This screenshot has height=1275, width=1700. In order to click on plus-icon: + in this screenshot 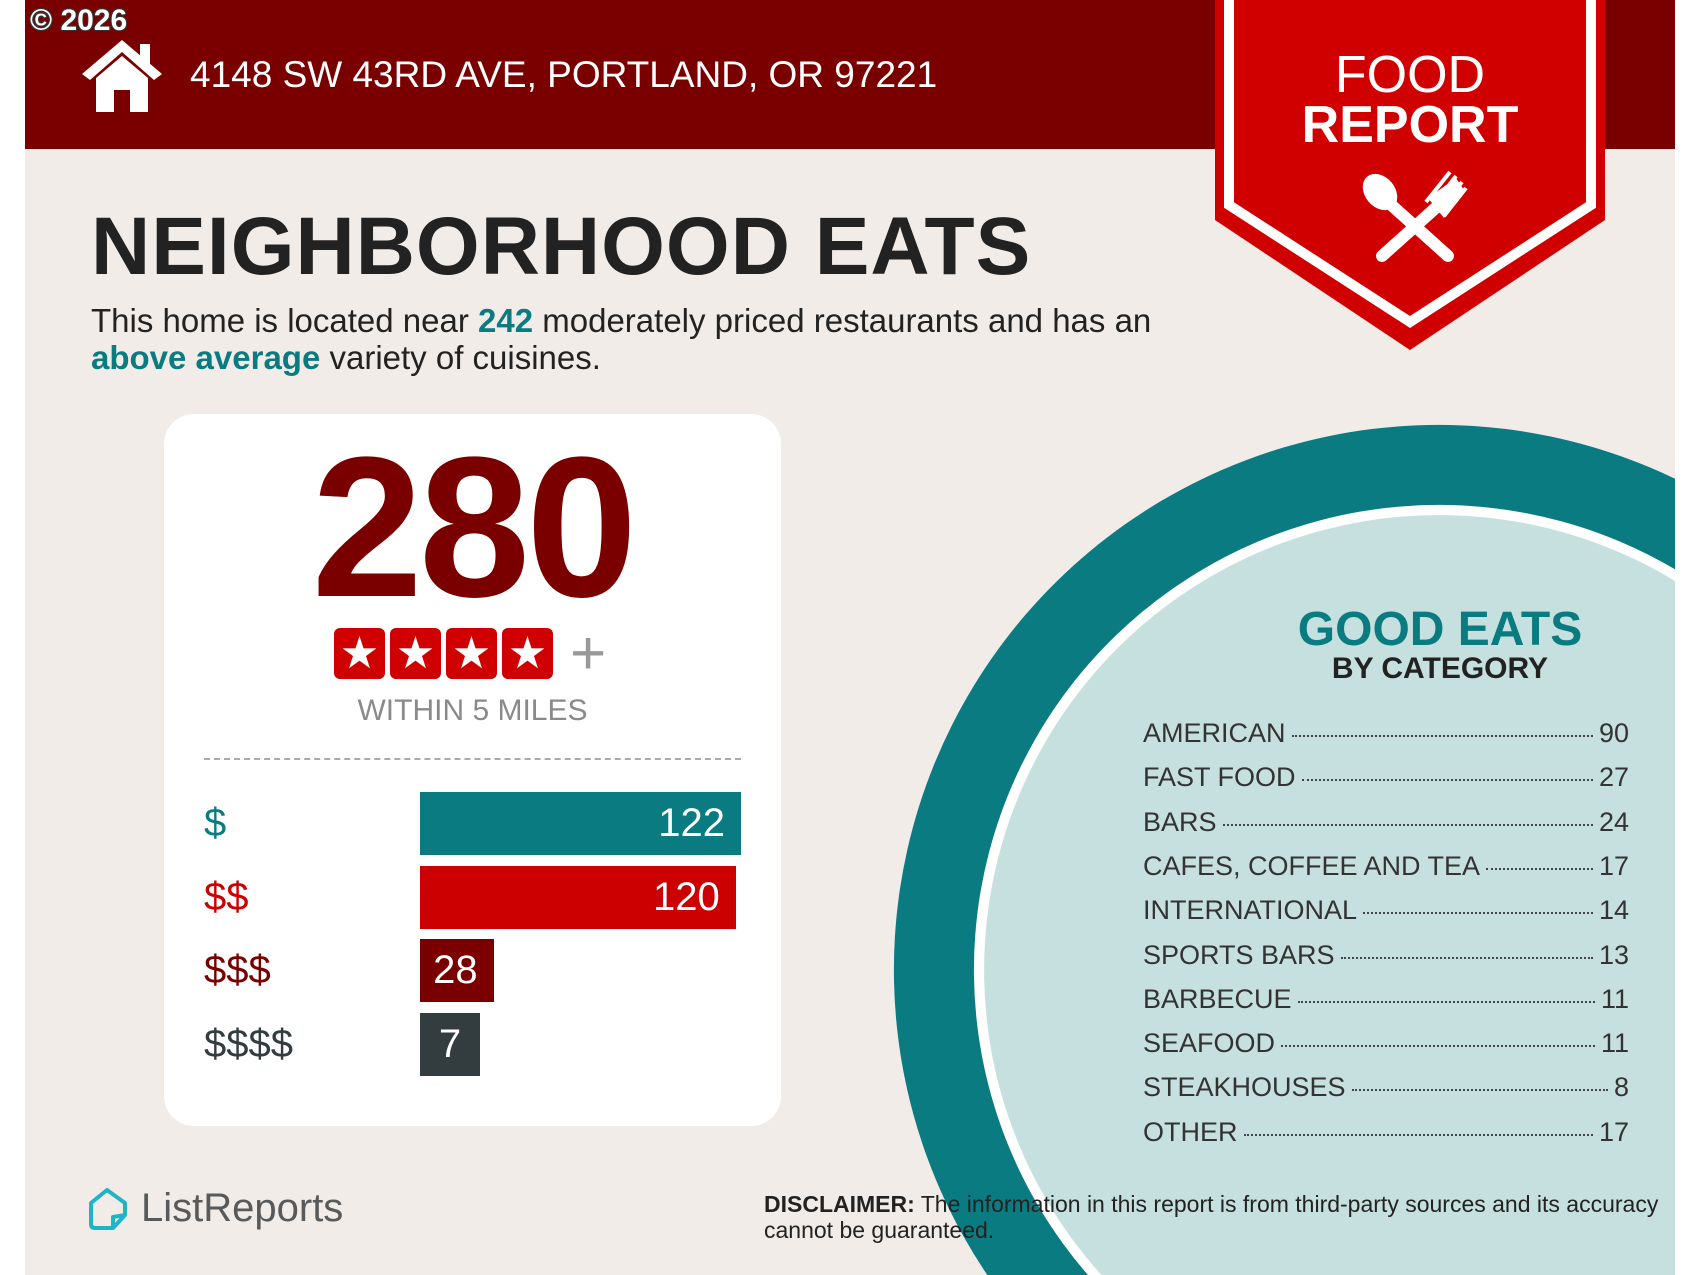, I will do `click(588, 653)`.